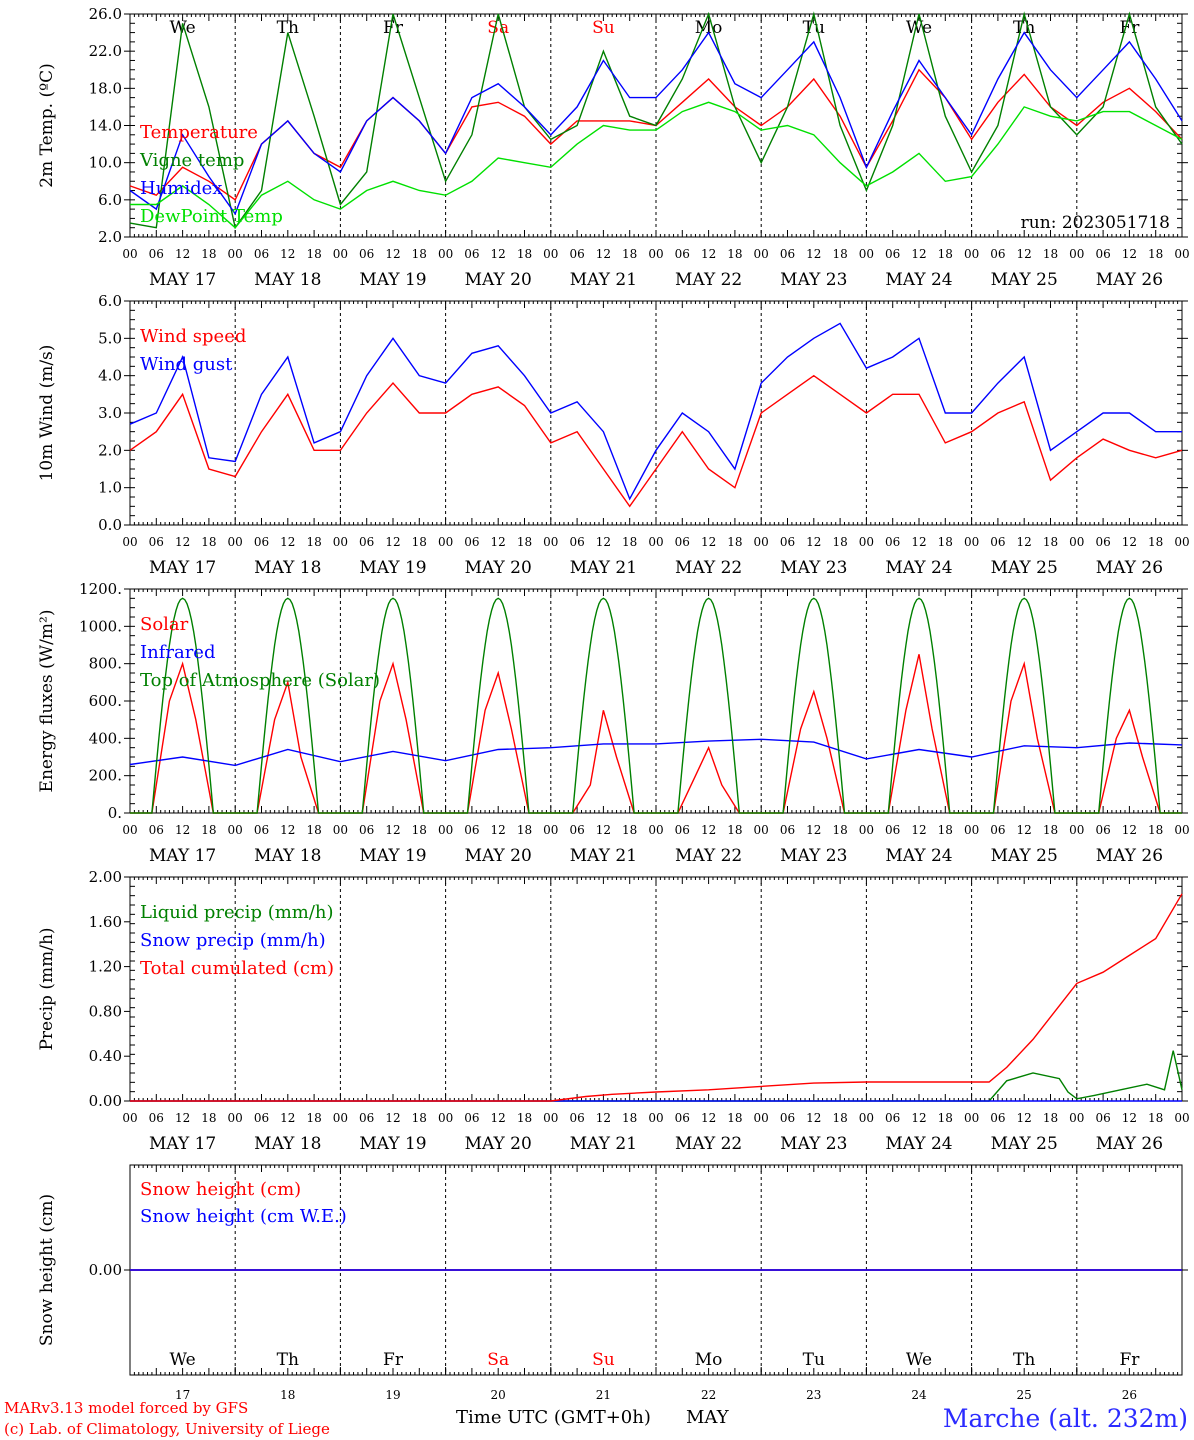  What do you see at coordinates (47, 125) in the screenshot?
I see `y-axis-label: 2m Temp. (ºC)` at bounding box center [47, 125].